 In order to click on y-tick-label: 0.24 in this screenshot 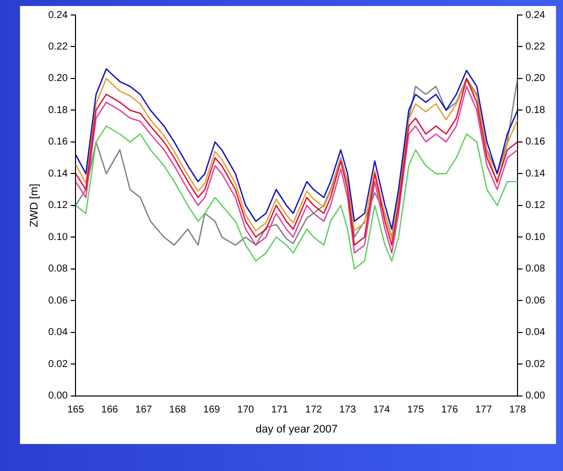, I will do `click(58, 15)`.